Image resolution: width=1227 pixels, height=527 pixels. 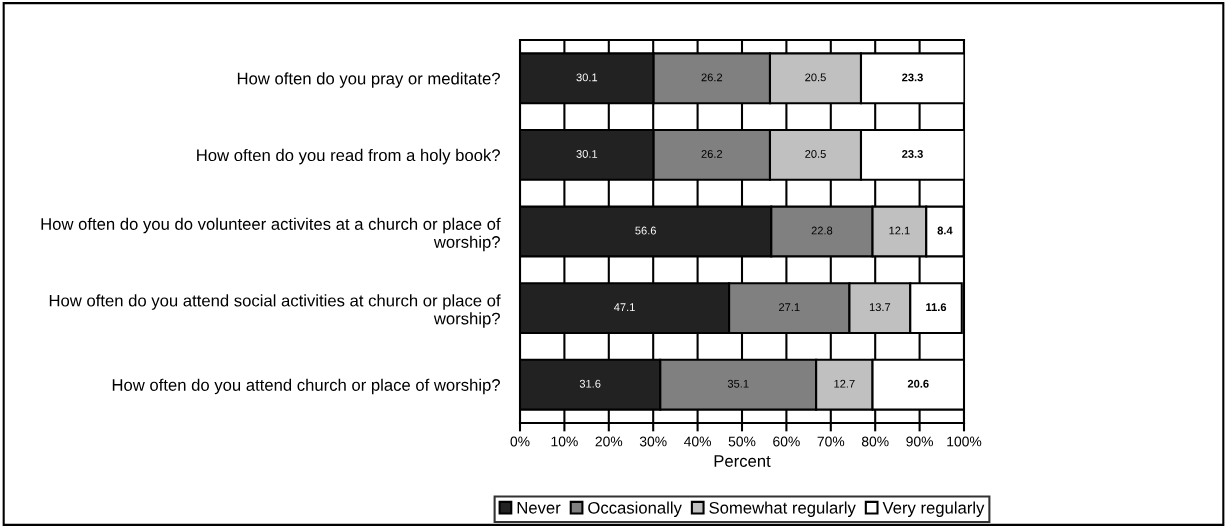 I want to click on x-tick-label: 40%, so click(x=698, y=441).